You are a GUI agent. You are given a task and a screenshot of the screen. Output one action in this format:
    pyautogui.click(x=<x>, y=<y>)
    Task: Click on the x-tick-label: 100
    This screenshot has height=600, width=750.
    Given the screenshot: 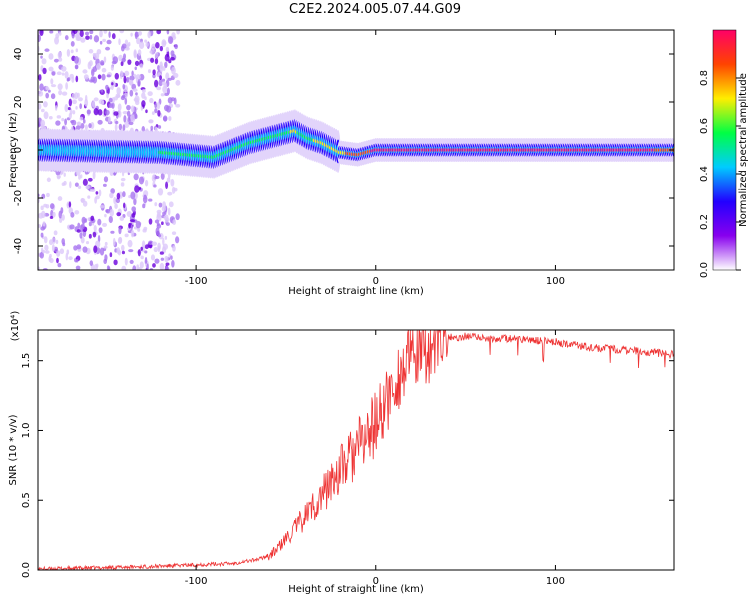 What is the action you would take?
    pyautogui.click(x=555, y=281)
    